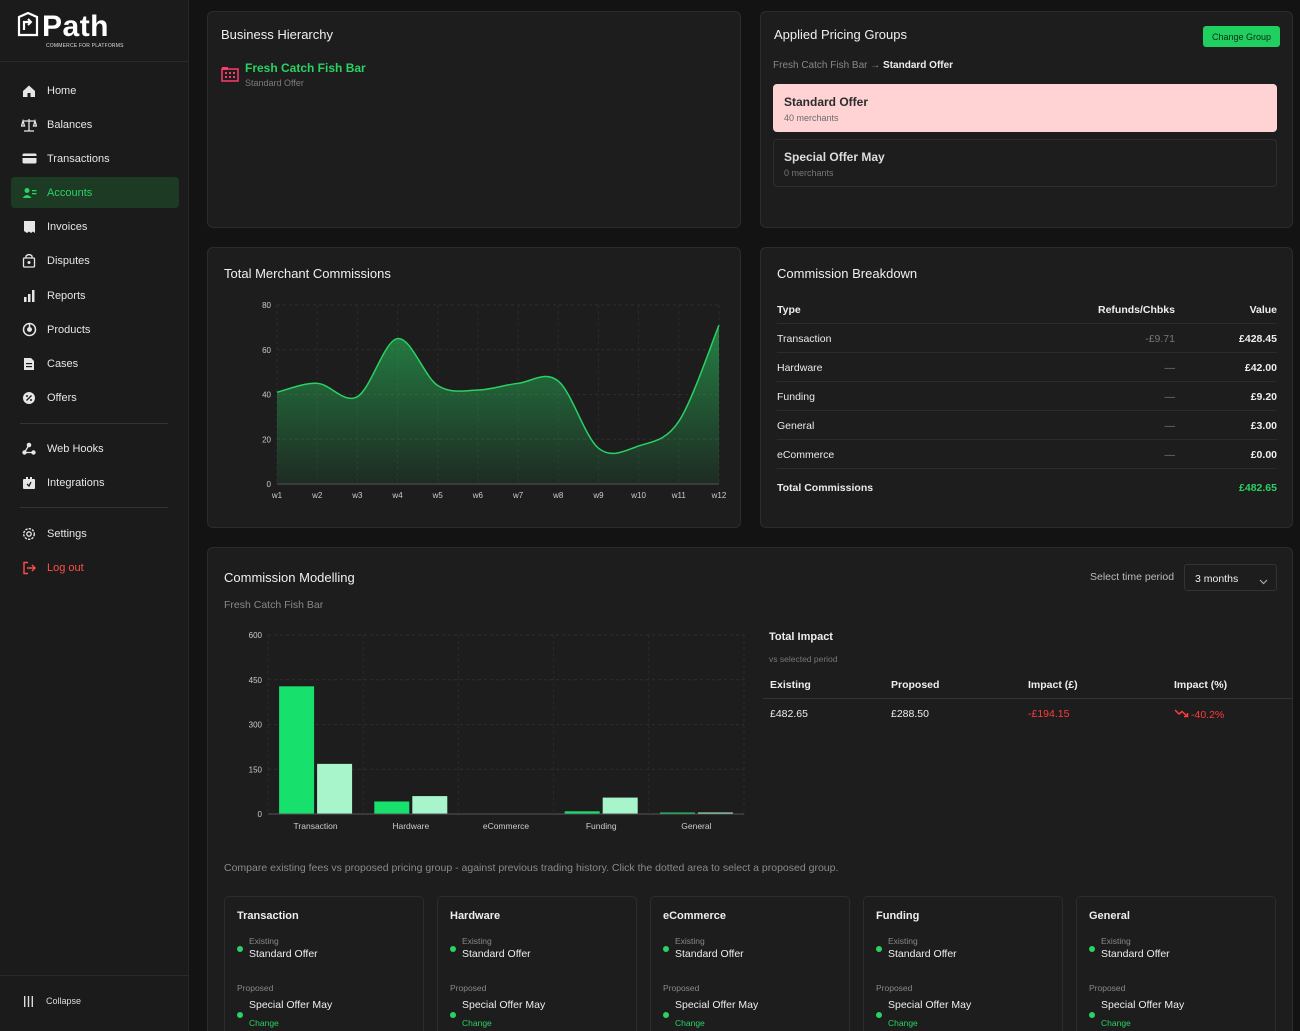 Image resolution: width=1300 pixels, height=1031 pixels. What do you see at coordinates (1181, 714) in the screenshot?
I see `trend-down-icon` at bounding box center [1181, 714].